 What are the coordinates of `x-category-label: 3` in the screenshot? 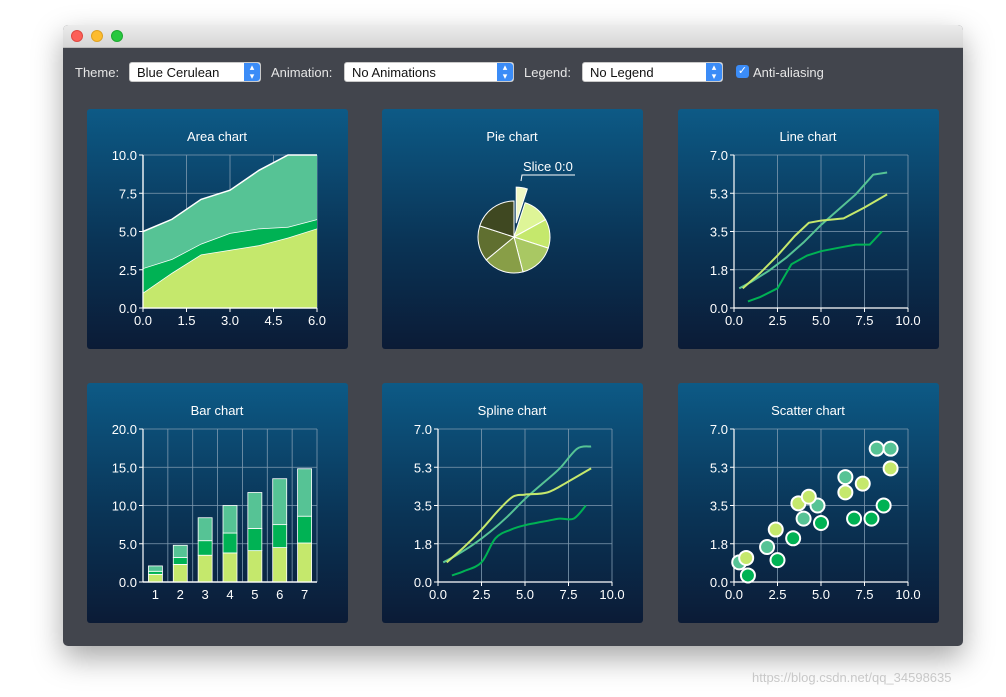 It's located at (205, 594).